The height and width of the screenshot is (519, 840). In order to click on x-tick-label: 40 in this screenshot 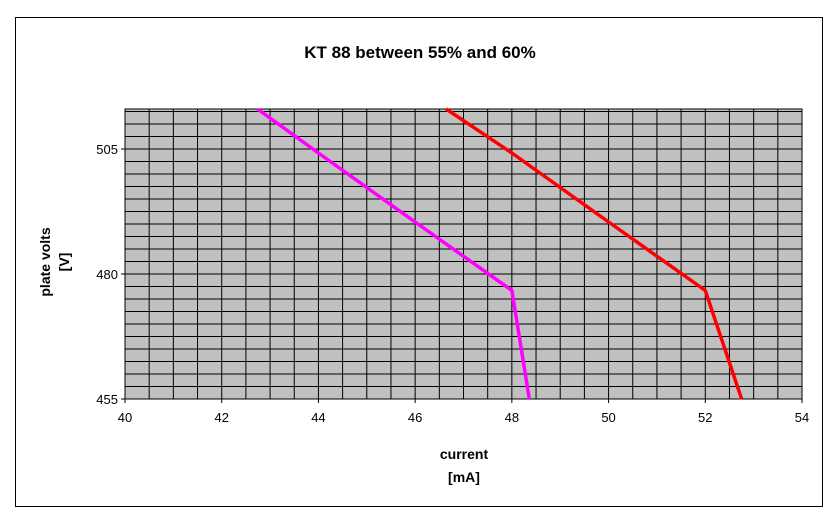, I will do `click(125, 417)`.